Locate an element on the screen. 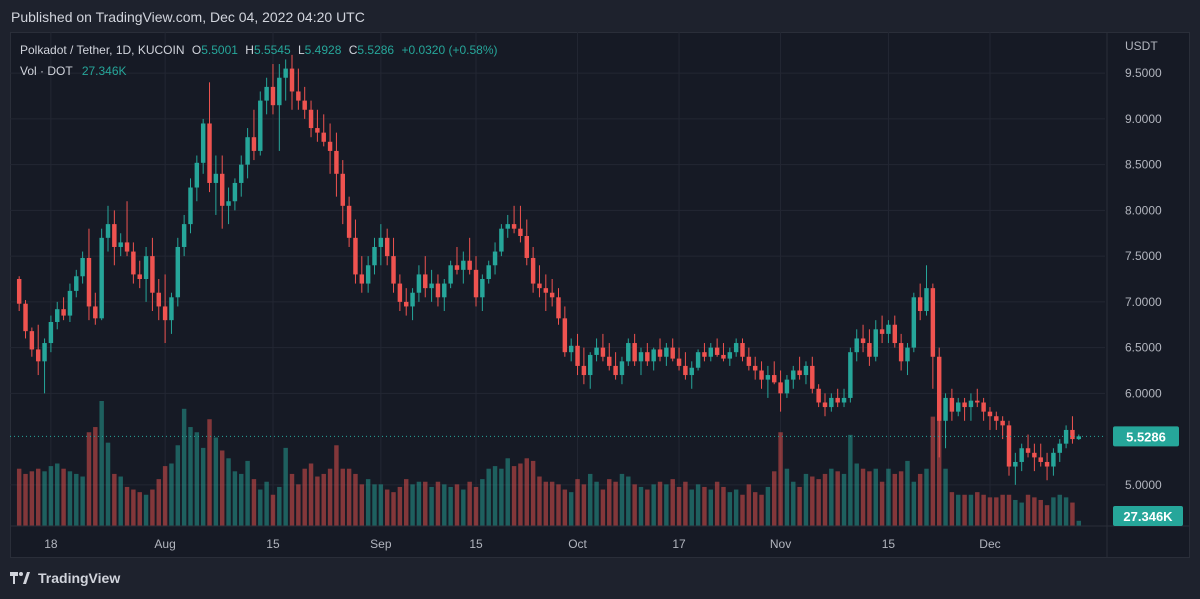 The image size is (1200, 599). tradingview-logo: TradingView is located at coordinates (65, 578).